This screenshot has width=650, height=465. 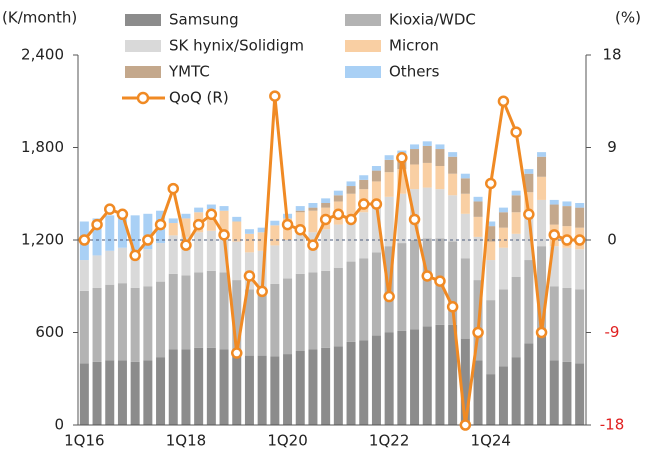 I want to click on legend-swatch, so click(x=363, y=46).